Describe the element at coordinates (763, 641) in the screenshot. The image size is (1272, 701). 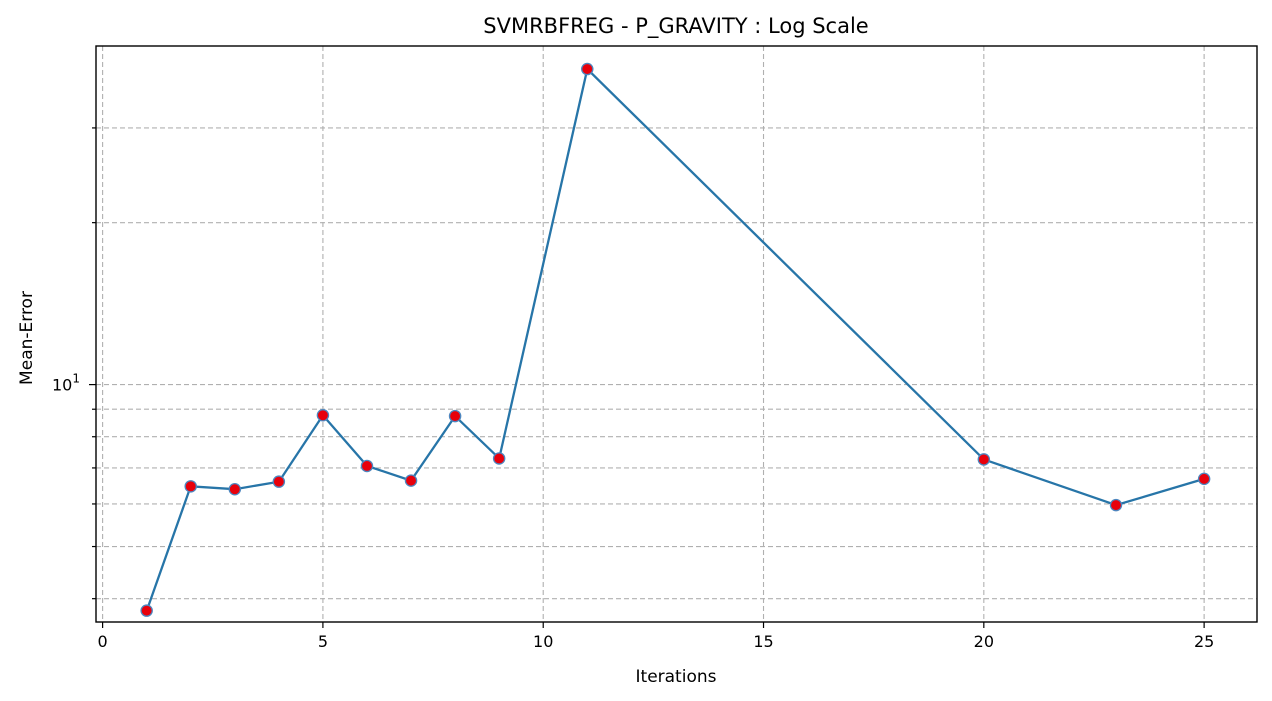
I see `x-tick-label: 15` at that location.